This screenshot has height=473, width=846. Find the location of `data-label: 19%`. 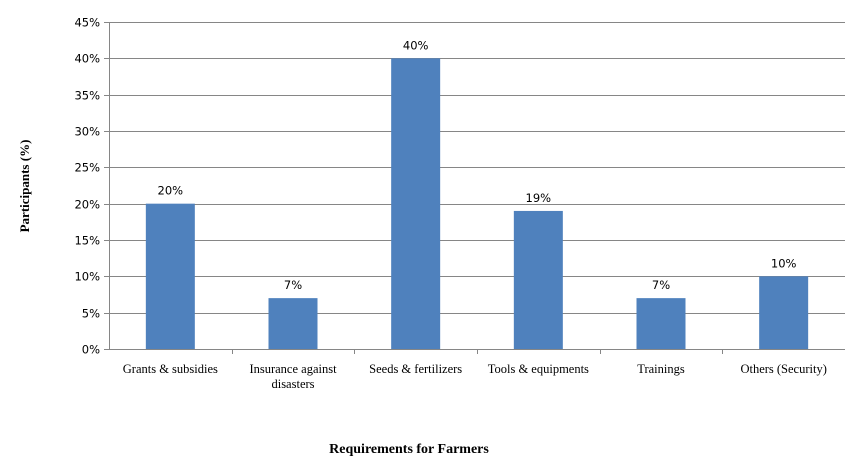

data-label: 19% is located at coordinates (539, 198).